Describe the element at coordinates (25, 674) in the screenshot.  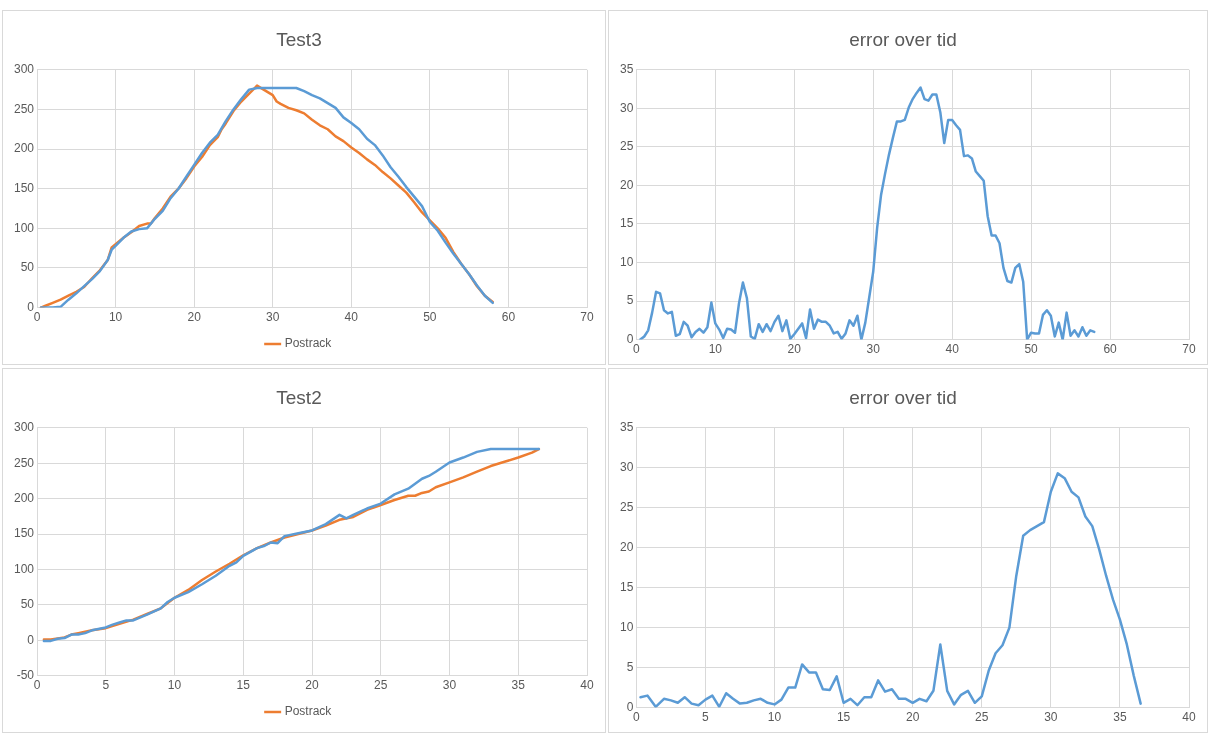
I see `y-tick-label: -50` at that location.